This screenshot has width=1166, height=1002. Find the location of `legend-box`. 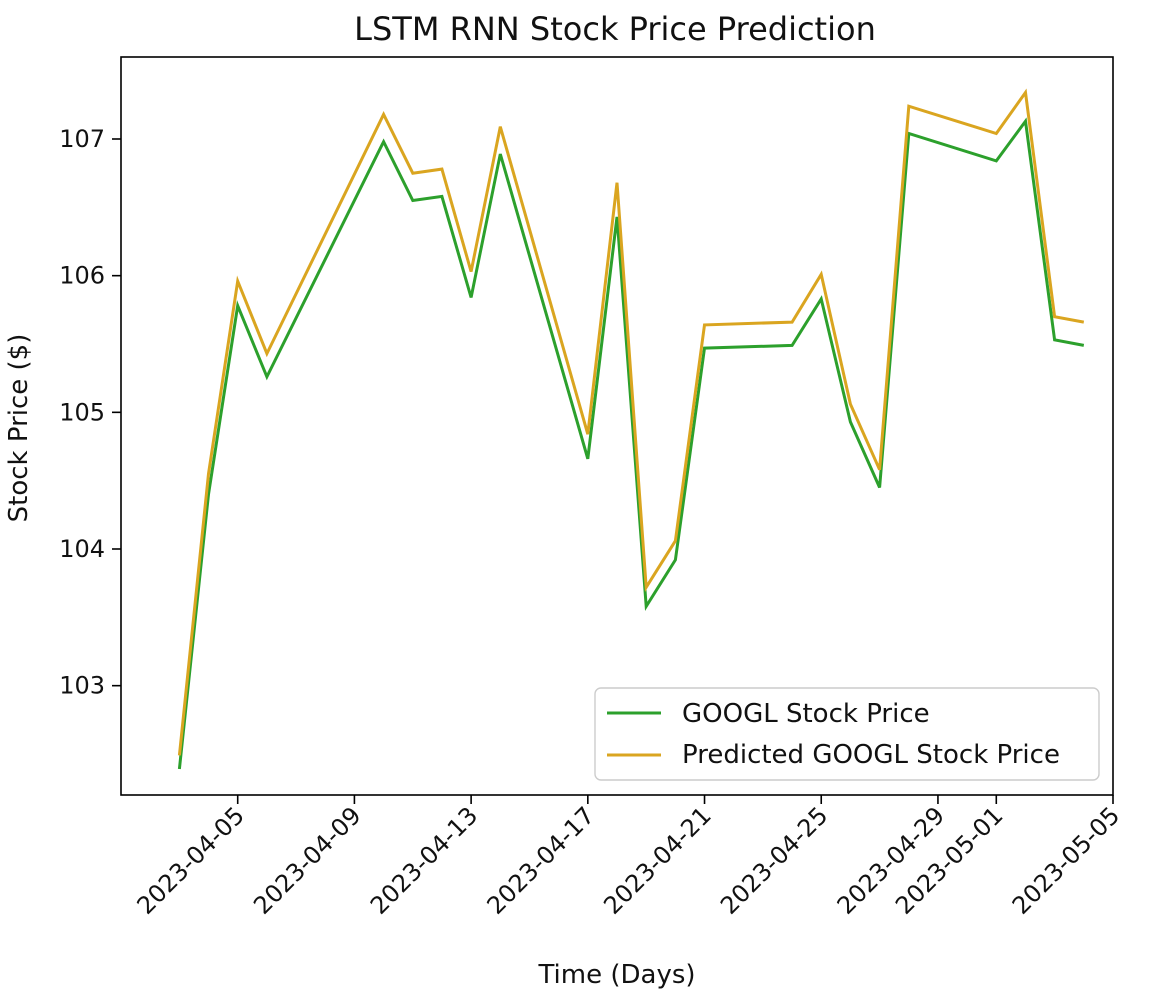

legend-box is located at coordinates (847, 734).